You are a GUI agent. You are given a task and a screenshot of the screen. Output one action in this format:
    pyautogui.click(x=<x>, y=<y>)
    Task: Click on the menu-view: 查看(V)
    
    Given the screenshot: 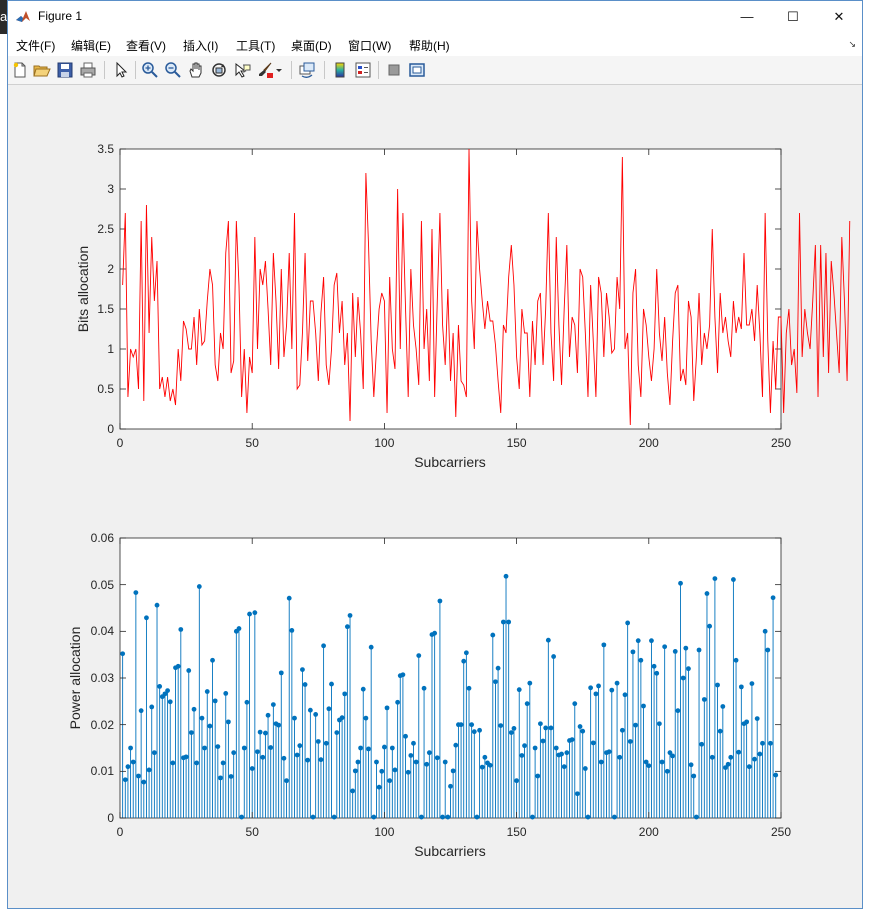 What is the action you would take?
    pyautogui.click(x=146, y=46)
    